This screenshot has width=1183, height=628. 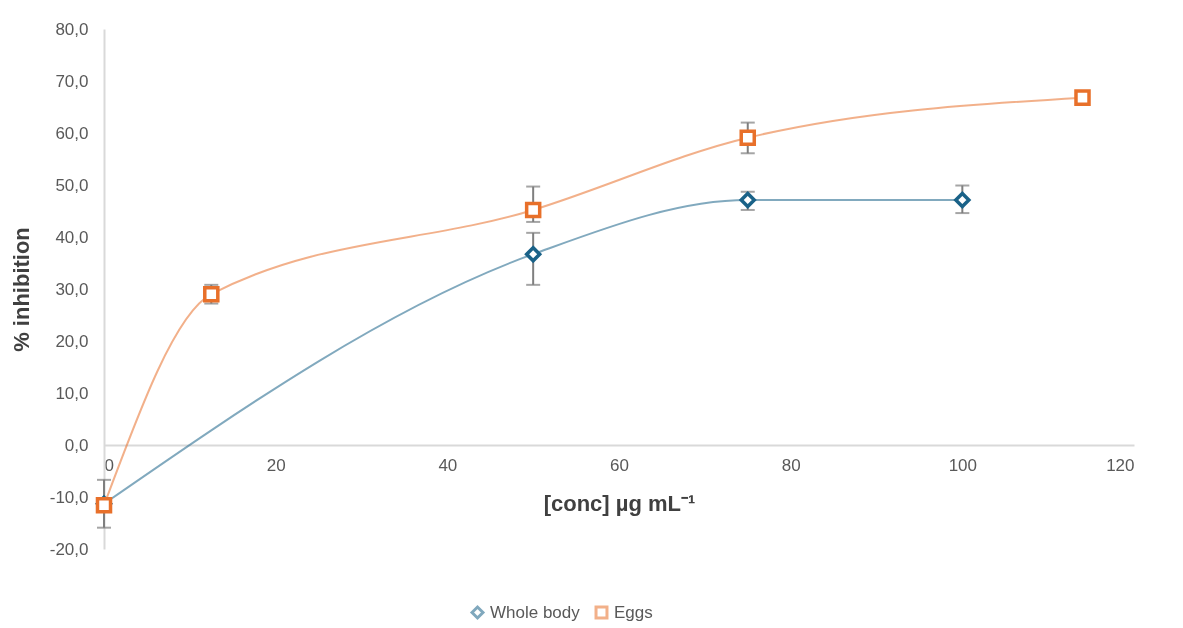 I want to click on y-tick-label: 80,0, so click(x=72, y=29).